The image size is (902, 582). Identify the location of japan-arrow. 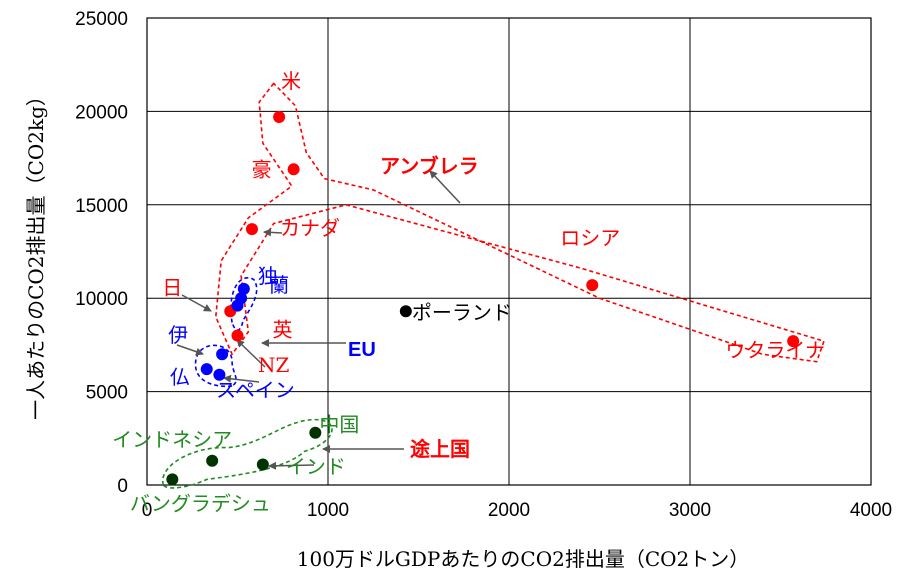
(196, 303).